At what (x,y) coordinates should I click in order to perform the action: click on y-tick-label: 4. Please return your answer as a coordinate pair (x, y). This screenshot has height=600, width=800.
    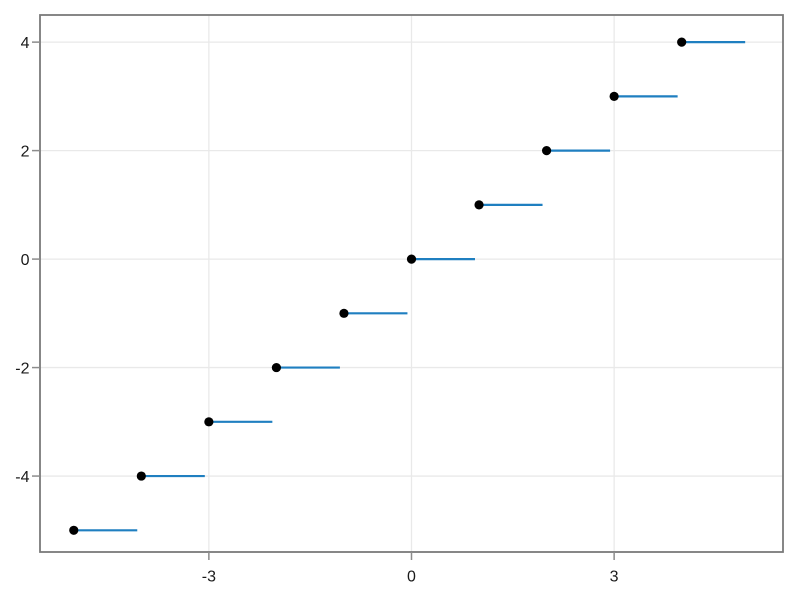
    Looking at the image, I should click on (25, 43).